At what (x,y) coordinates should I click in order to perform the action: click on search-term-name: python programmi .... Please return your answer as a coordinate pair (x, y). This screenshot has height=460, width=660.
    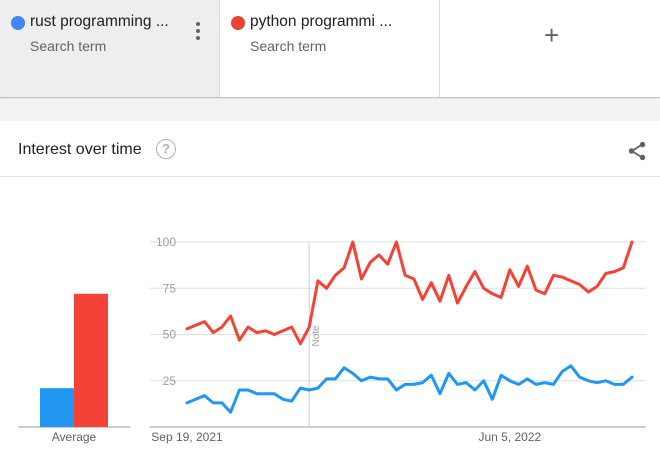
    Looking at the image, I should click on (321, 21).